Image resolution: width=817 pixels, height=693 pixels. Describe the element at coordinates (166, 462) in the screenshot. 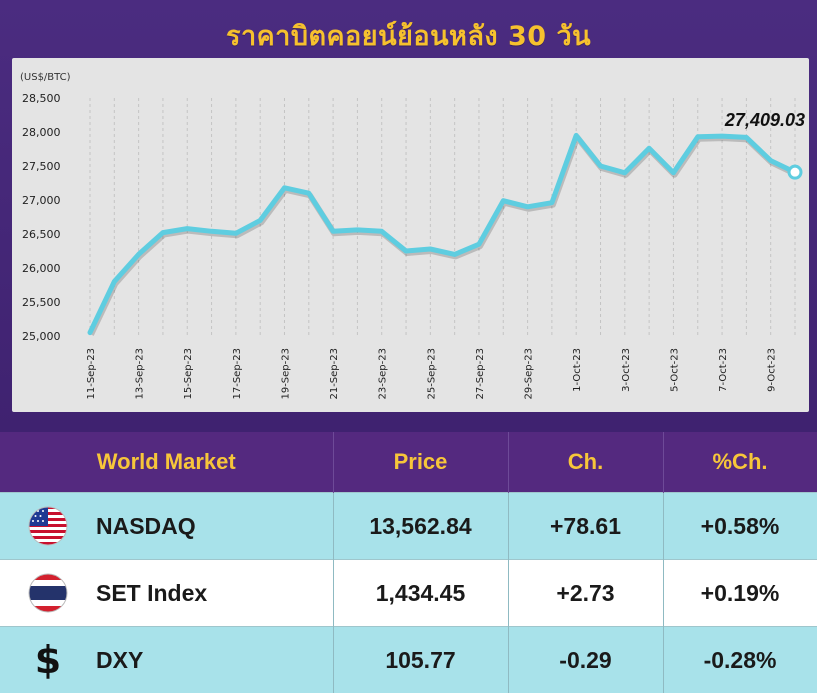

I see `header-world-market: World Market` at that location.